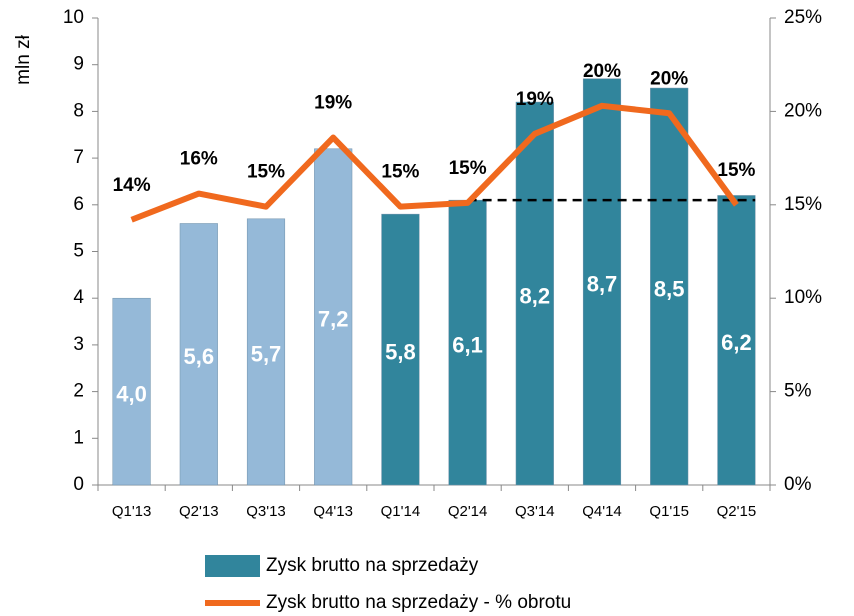 The height and width of the screenshot is (616, 854). What do you see at coordinates (78, 344) in the screenshot?
I see `y-tick-label: 3` at bounding box center [78, 344].